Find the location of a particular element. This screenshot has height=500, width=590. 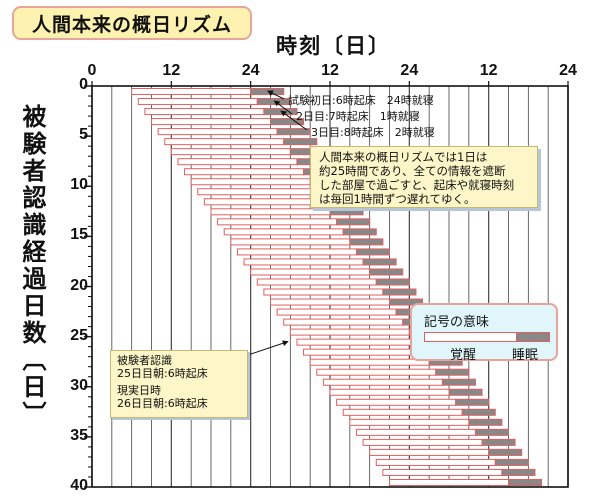

explanation-line: は毎回1時間ずつ遅れてゆく。 is located at coordinates (397, 199).